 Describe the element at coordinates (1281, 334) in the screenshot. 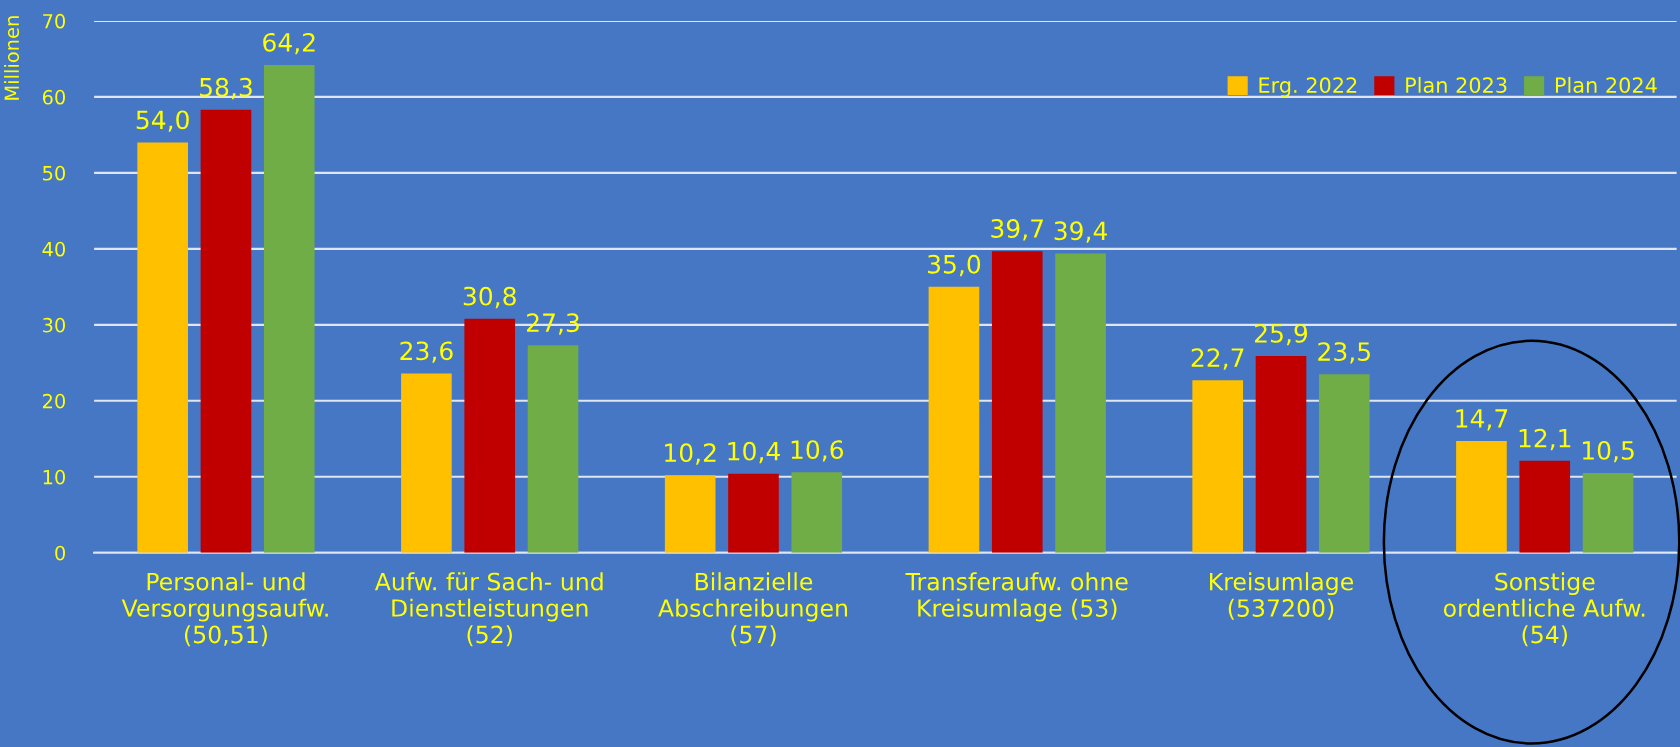

I see `data-label: 25,9` at that location.